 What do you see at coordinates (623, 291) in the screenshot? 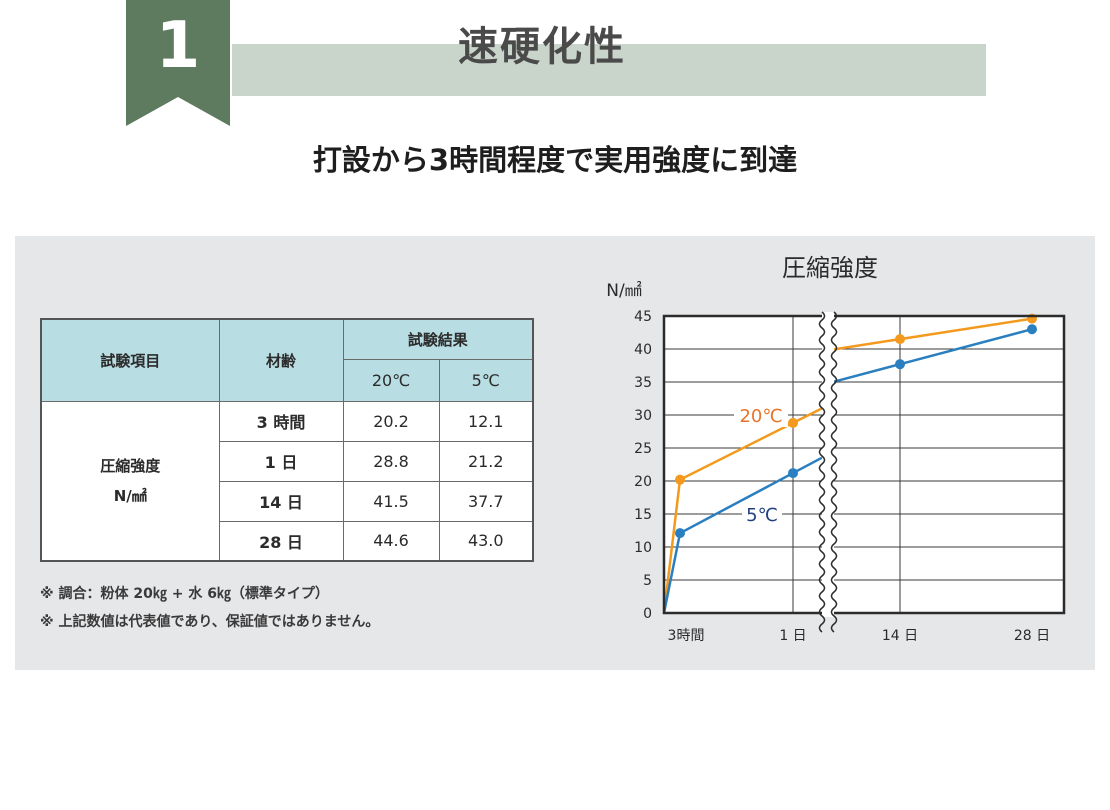
I see `y-axis-label: N/㎟` at bounding box center [623, 291].